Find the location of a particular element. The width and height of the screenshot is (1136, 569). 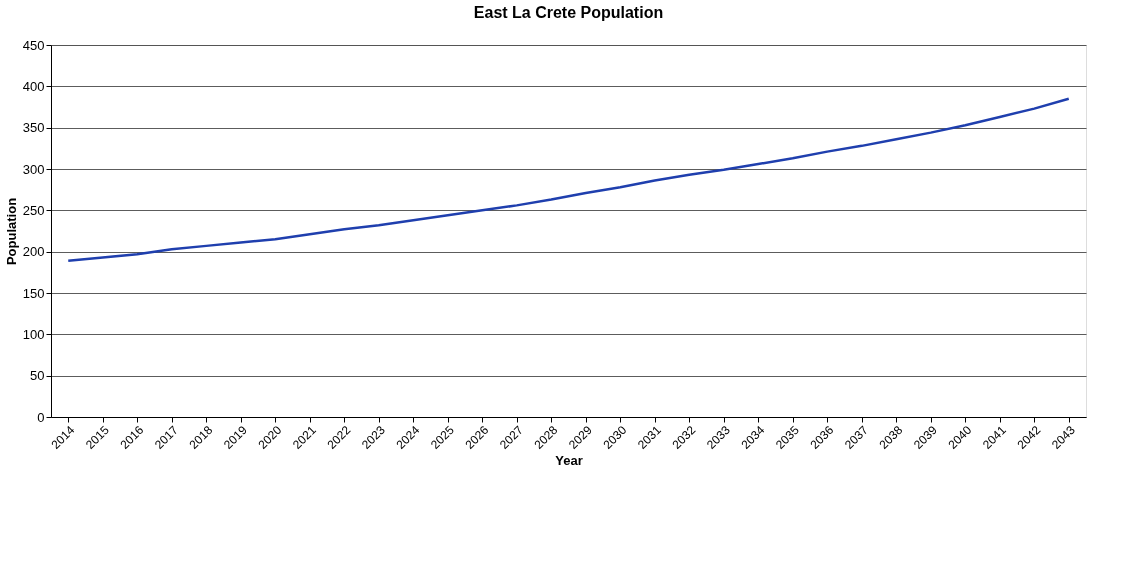

chart-title: East La Crete Population is located at coordinates (568, 12).